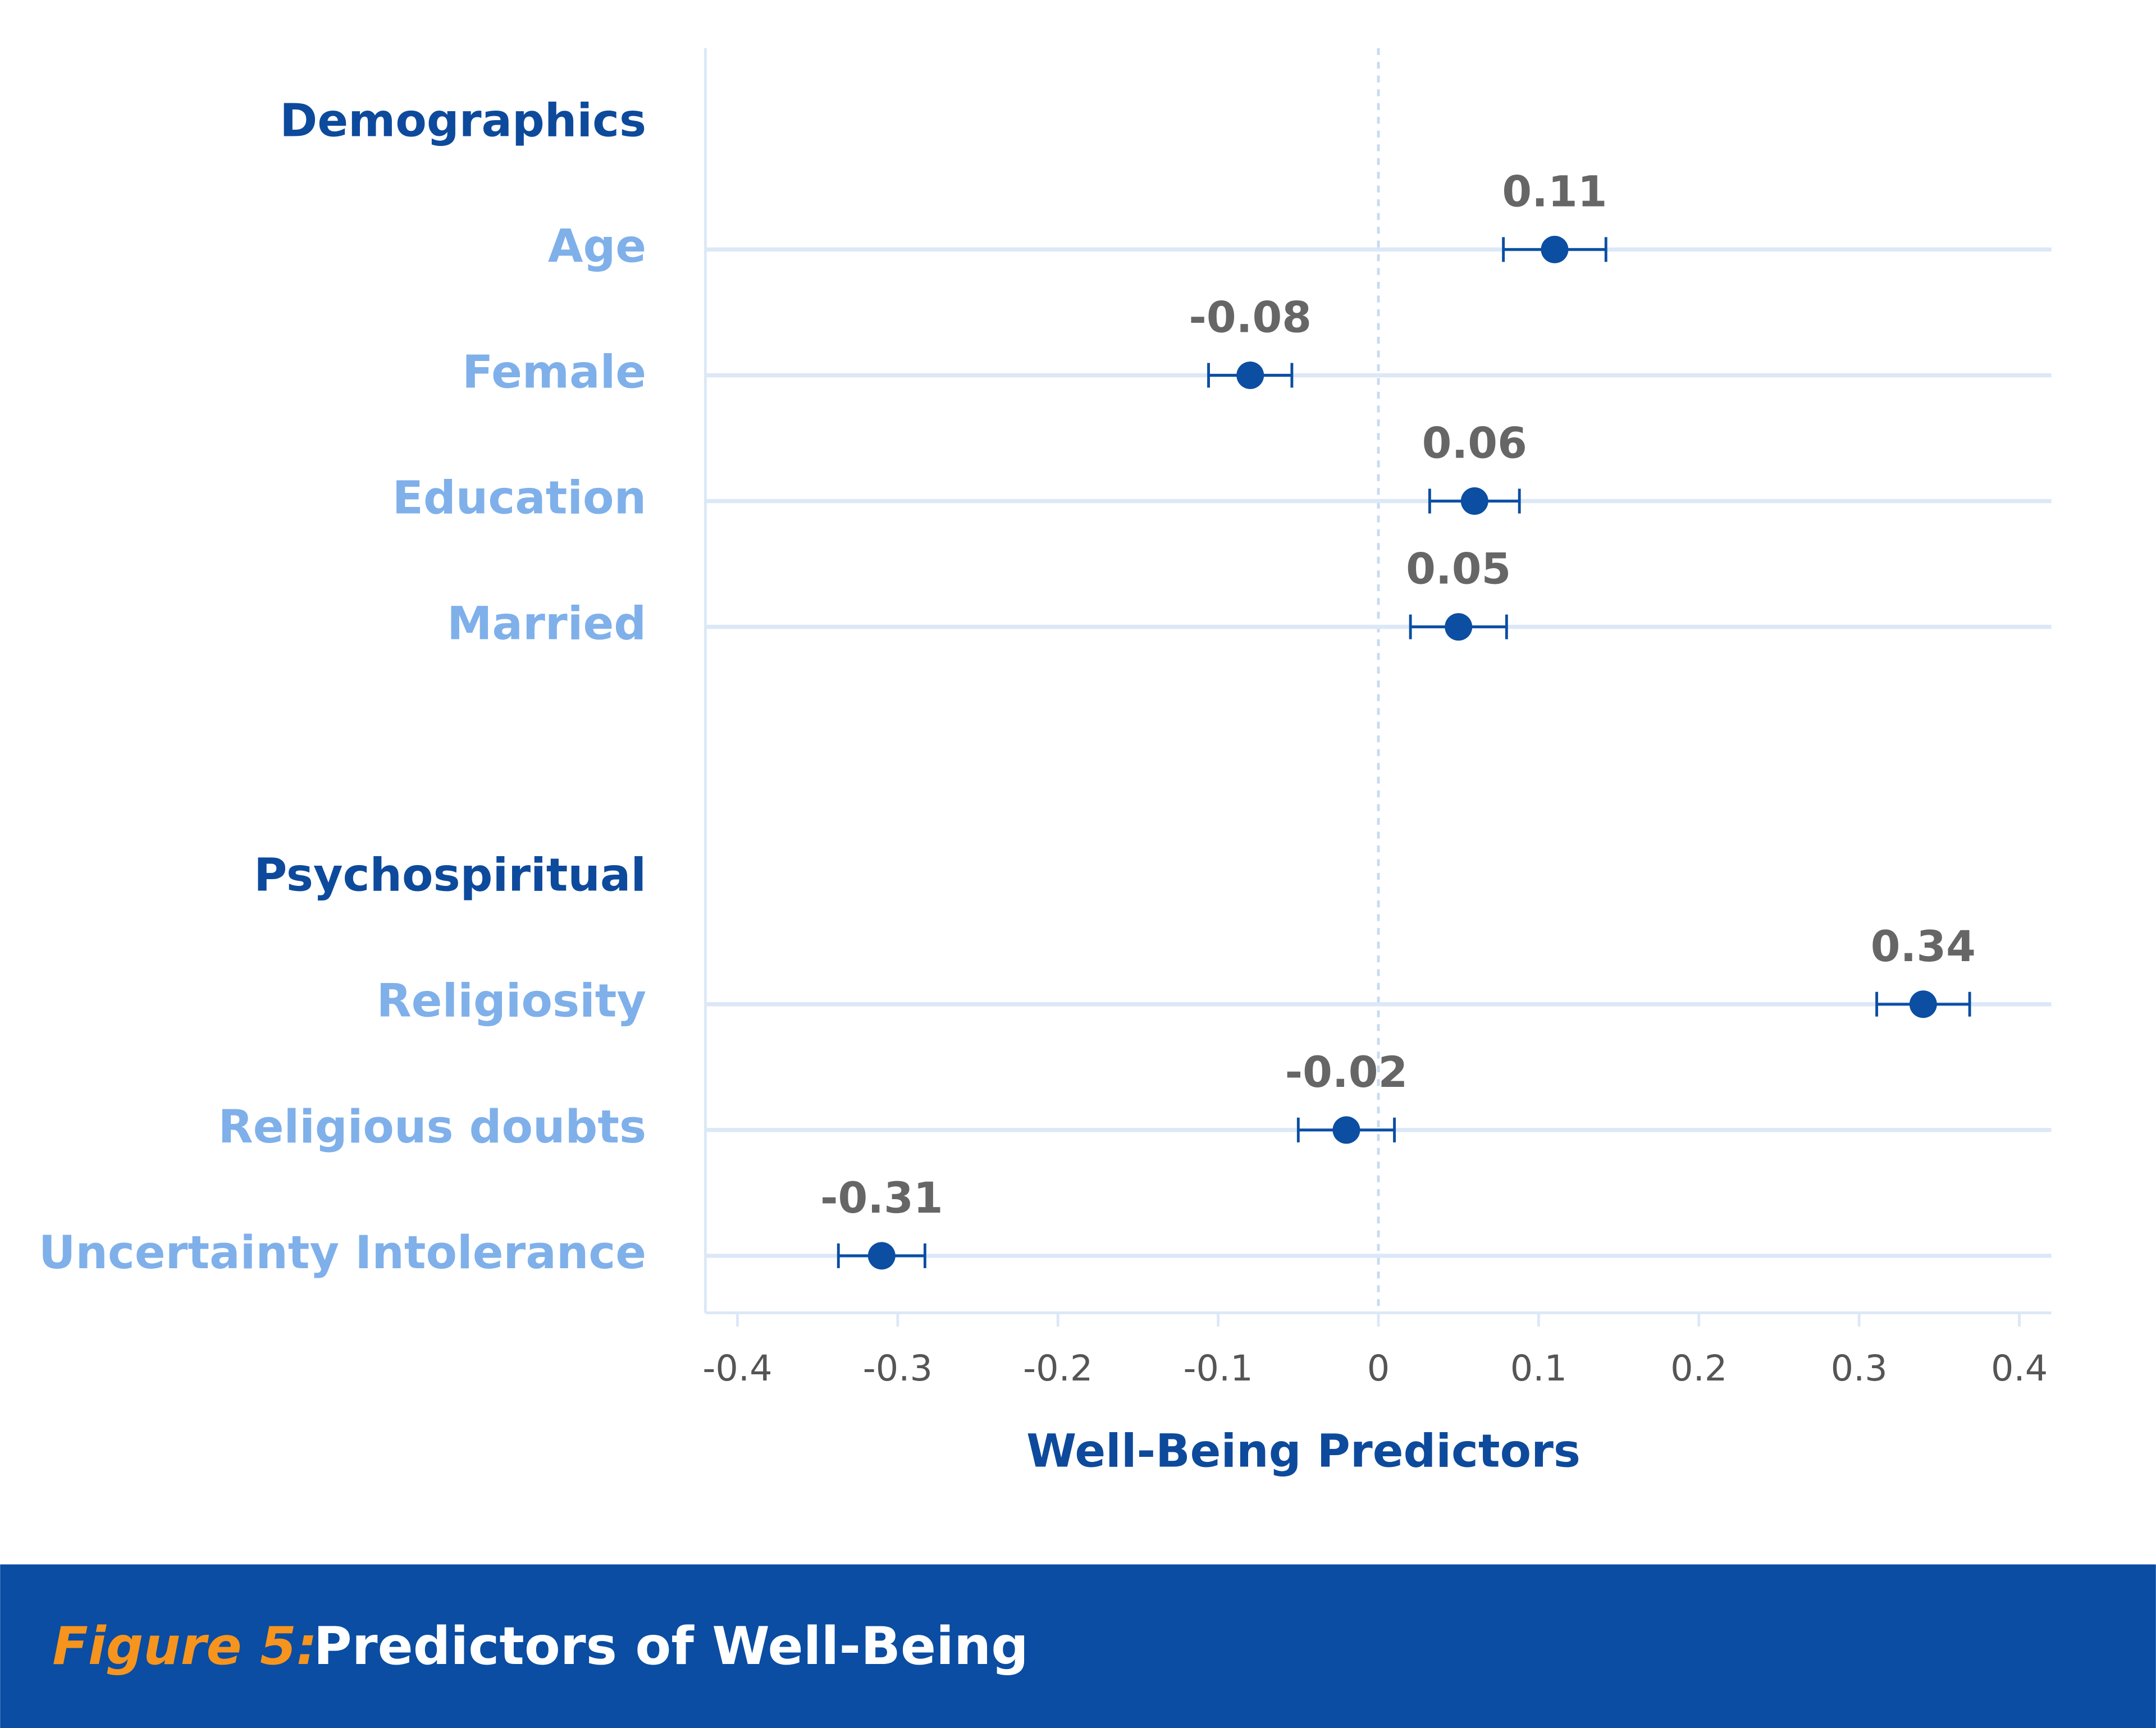  What do you see at coordinates (463, 120) in the screenshot?
I see `group-label: Demographics` at bounding box center [463, 120].